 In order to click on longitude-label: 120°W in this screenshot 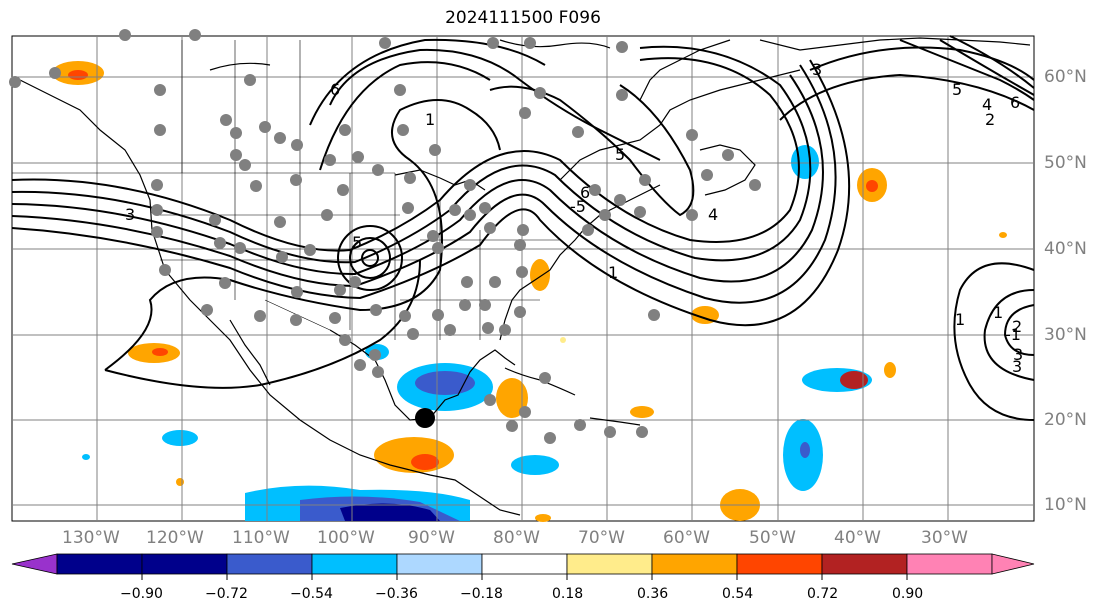, I will do `click(175, 538)`.